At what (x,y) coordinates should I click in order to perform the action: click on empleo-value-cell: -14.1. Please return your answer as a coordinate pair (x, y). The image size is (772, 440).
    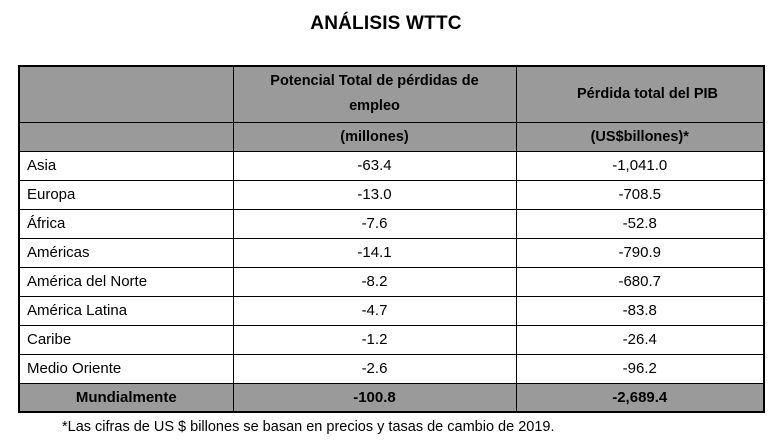
    Looking at the image, I should click on (374, 252).